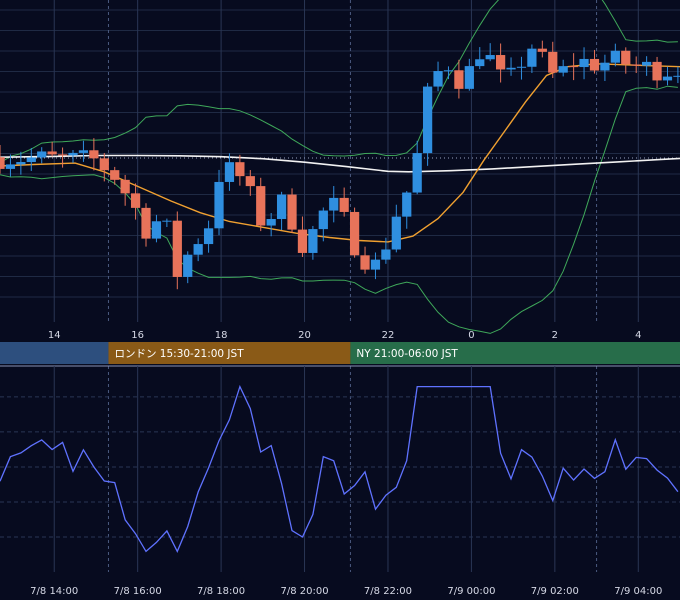  I want to click on x-tick-label: 7/8 16:00, so click(138, 591).